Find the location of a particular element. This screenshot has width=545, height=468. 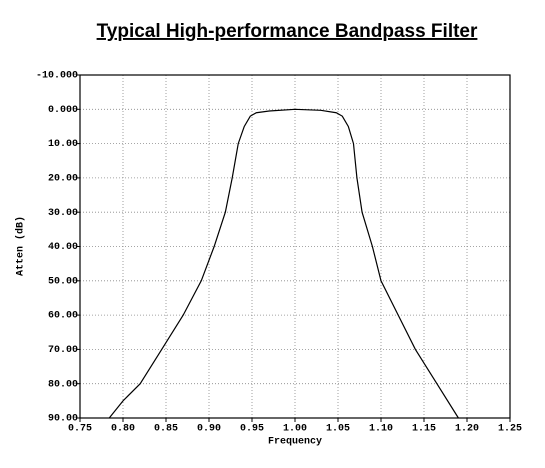

x-tick-label: 0.75 is located at coordinates (80, 429).